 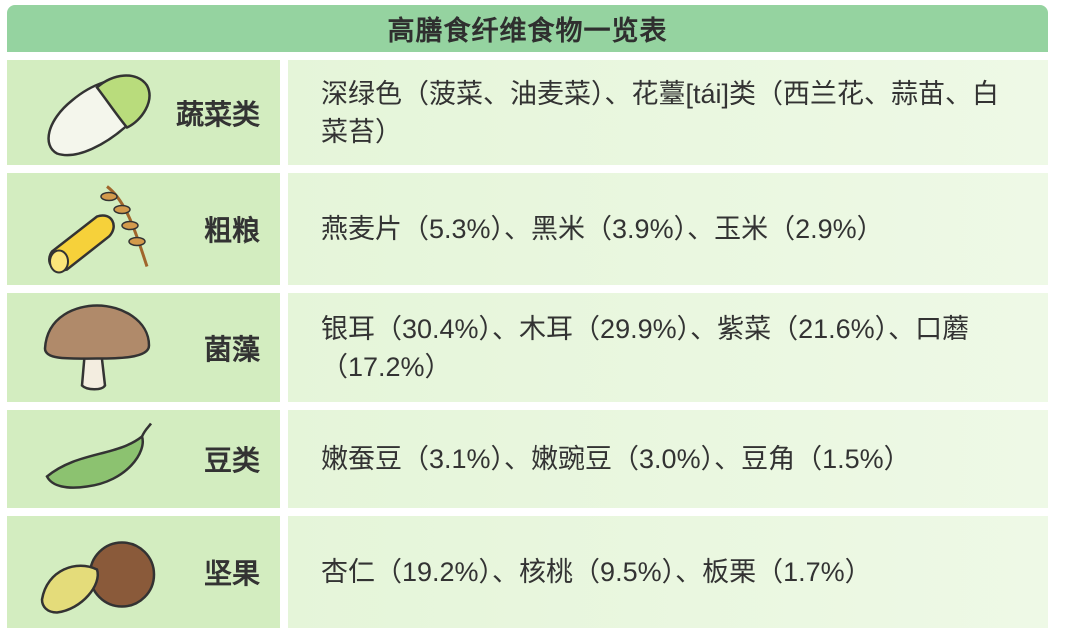 I want to click on foods-cell: 嫩蚕豆（3.1%）、嫩豌豆（3.0%）、豆角（1.5%）, so click(x=668, y=459).